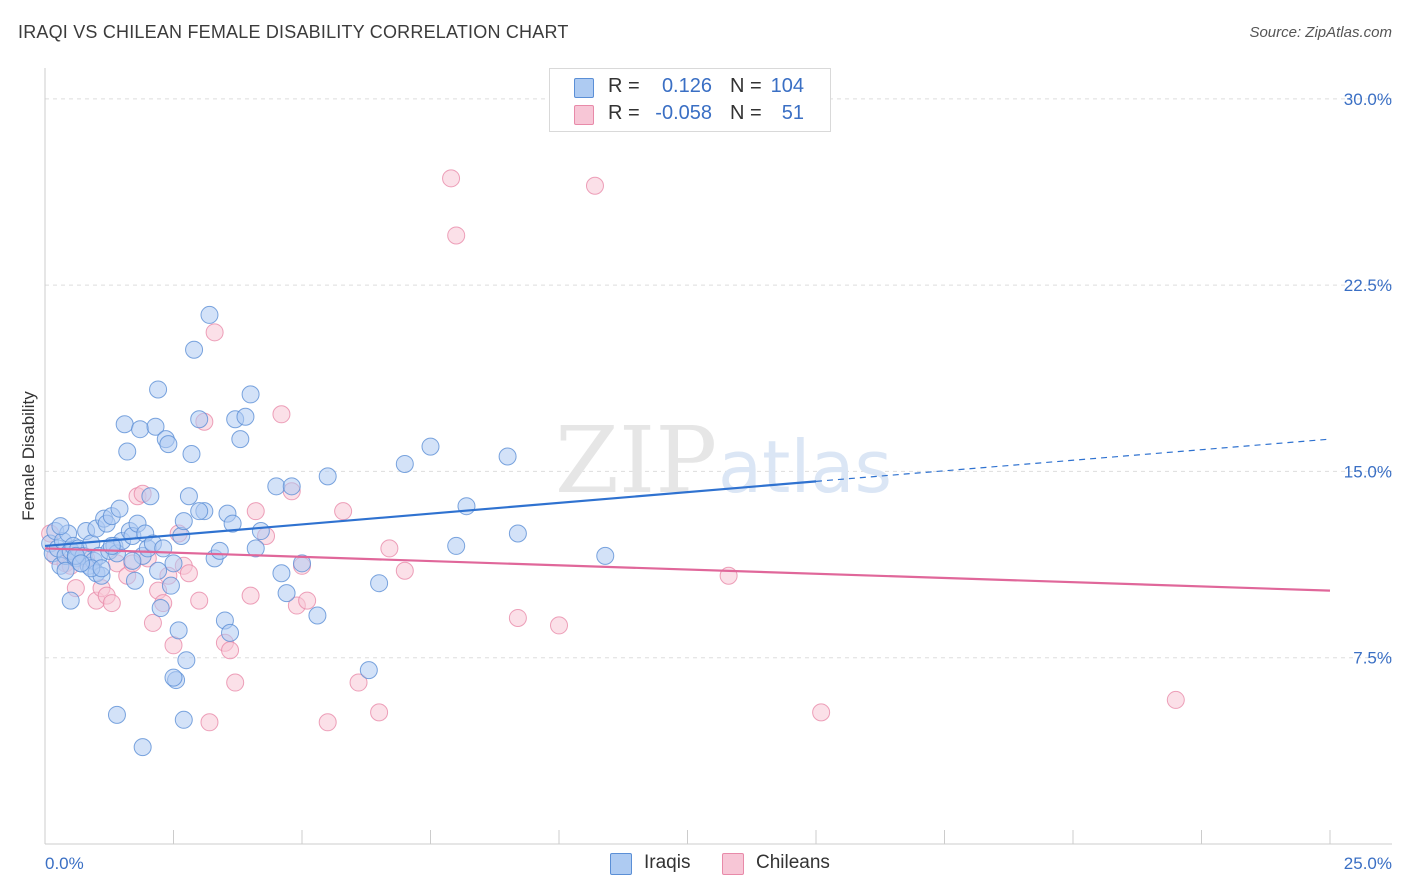 This screenshot has height=892, width=1406. I want to click on n-value: 104, so click(787, 86).